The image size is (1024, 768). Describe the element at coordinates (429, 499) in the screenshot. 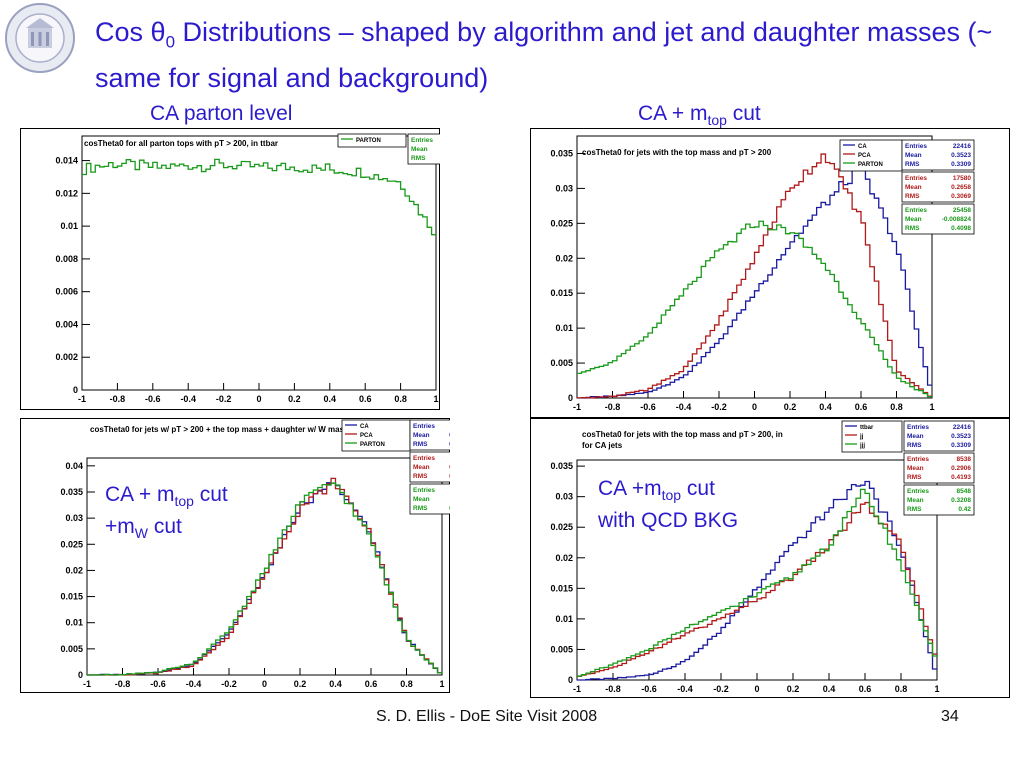

I see `stats-box: Entries8571Mean0.272RMS0.2793` at that location.